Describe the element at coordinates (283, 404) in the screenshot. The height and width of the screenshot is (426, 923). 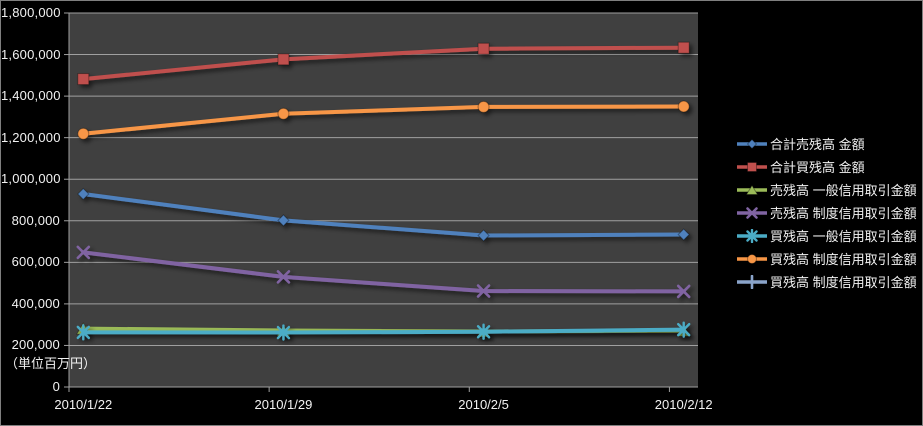
I see `x-axis-tick-label: 2010/1/29` at that location.